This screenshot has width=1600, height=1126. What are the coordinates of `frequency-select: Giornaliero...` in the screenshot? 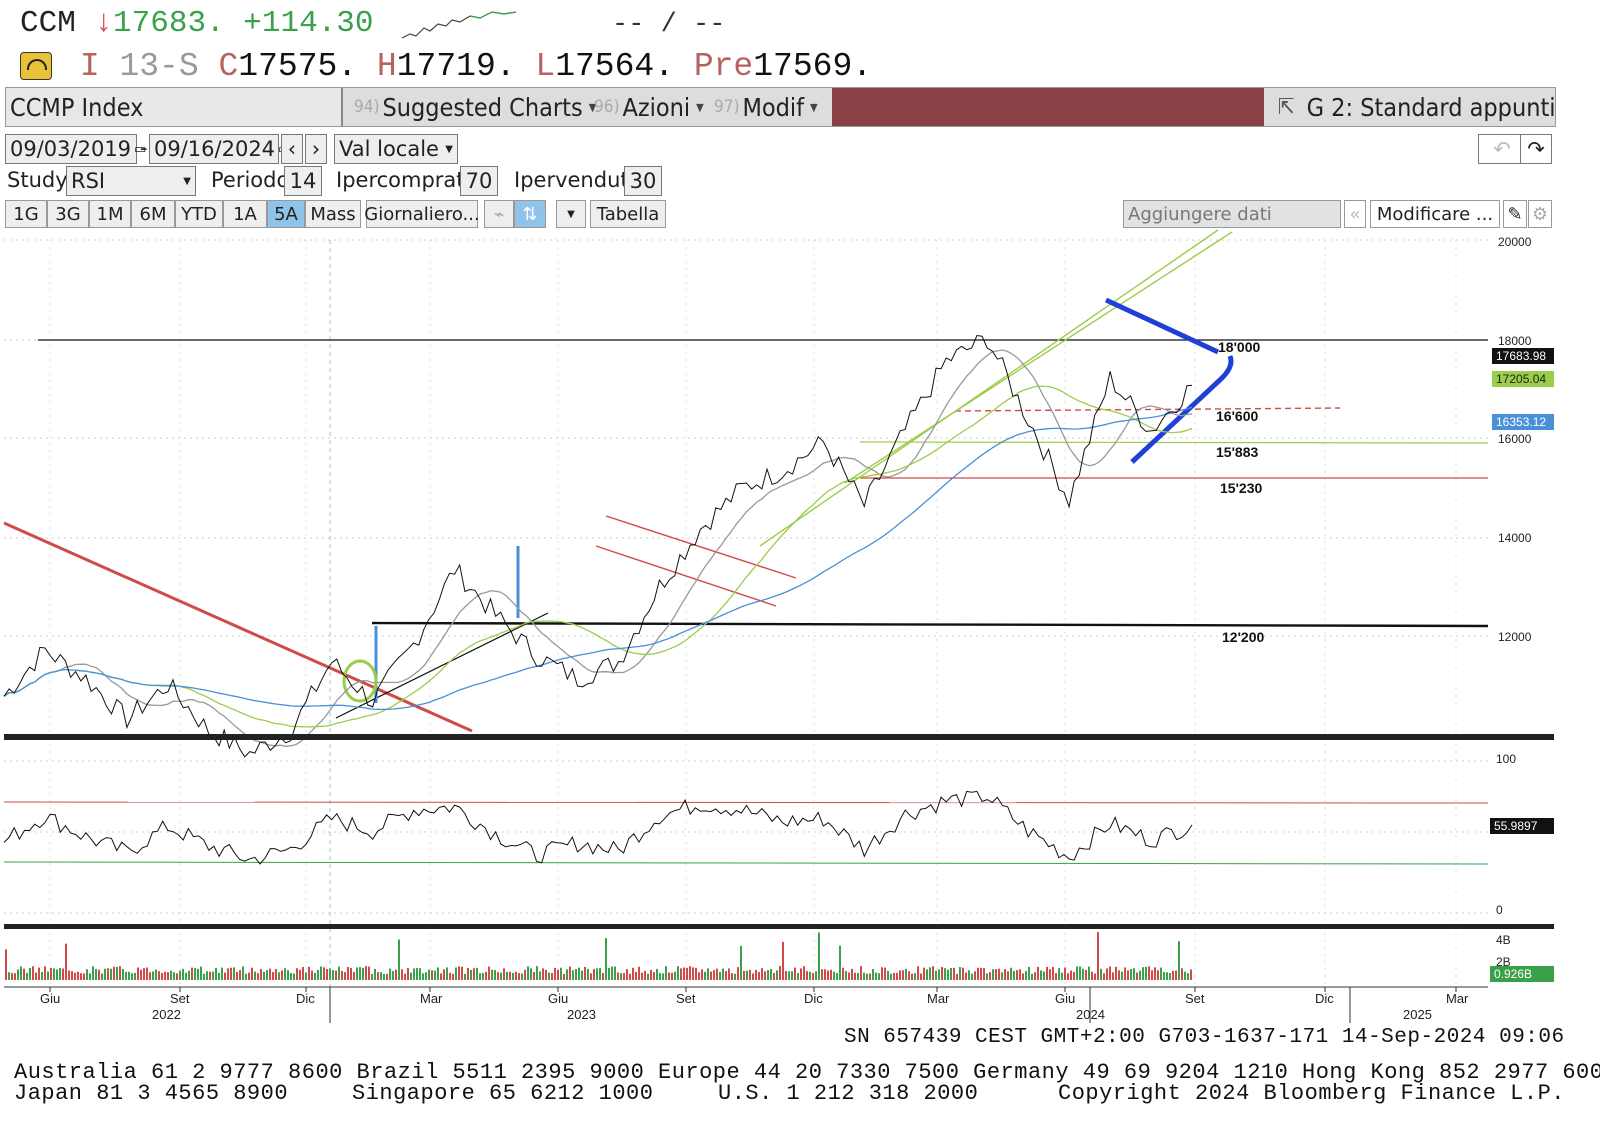 It's located at (422, 214).